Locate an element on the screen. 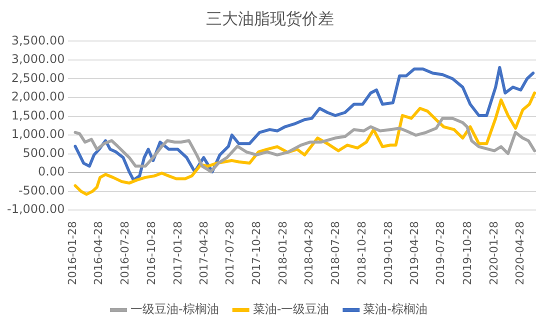 This screenshot has height=330, width=550. y-tick-label: 3,500.00 is located at coordinates (38, 40).